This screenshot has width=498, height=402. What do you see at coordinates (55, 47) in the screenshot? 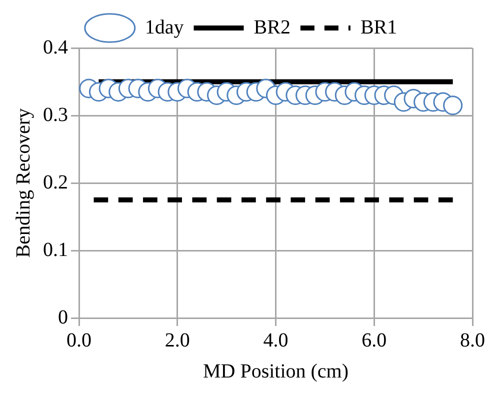
I see `y-tick-label: 0.4` at bounding box center [55, 47].